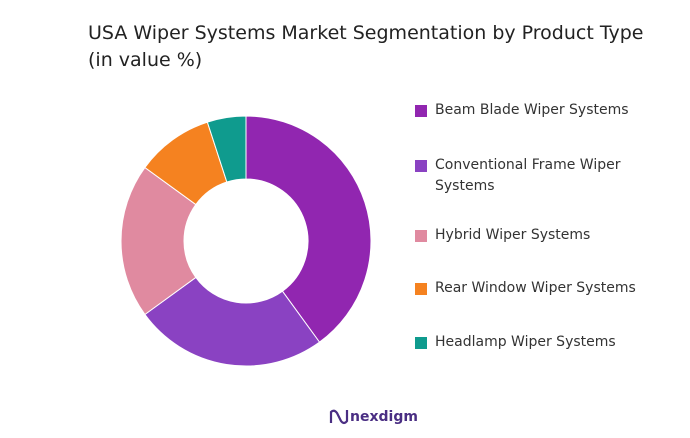 This screenshot has height=438, width=690. I want to click on legend-item: Conventional Frame Wiper Systems, so click(532, 176).